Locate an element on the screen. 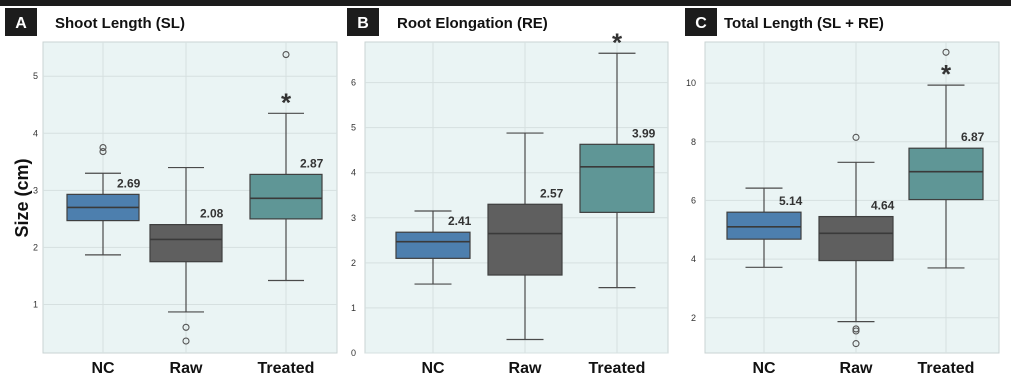 The height and width of the screenshot is (382, 1011). box-raw: 2.57 is located at coordinates (525, 236).